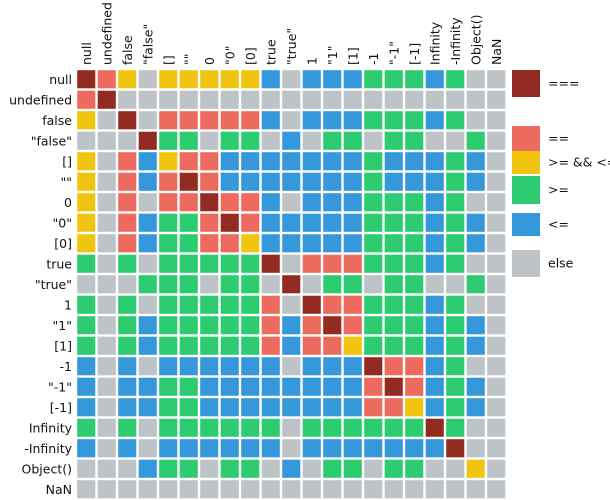  What do you see at coordinates (250, 56) in the screenshot?
I see `column-label: [0]` at bounding box center [250, 56].